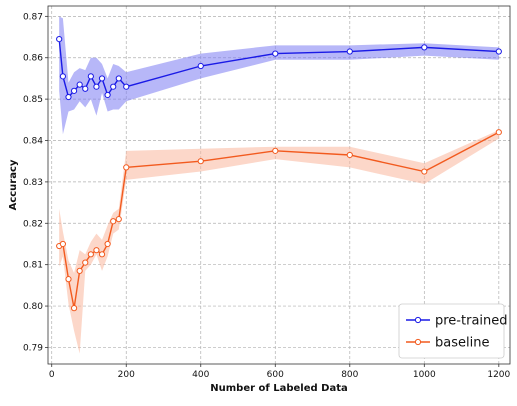 The height and width of the screenshot is (406, 517). Describe the element at coordinates (33, 266) in the screenshot. I see `y-tick-label: 0.81` at that location.